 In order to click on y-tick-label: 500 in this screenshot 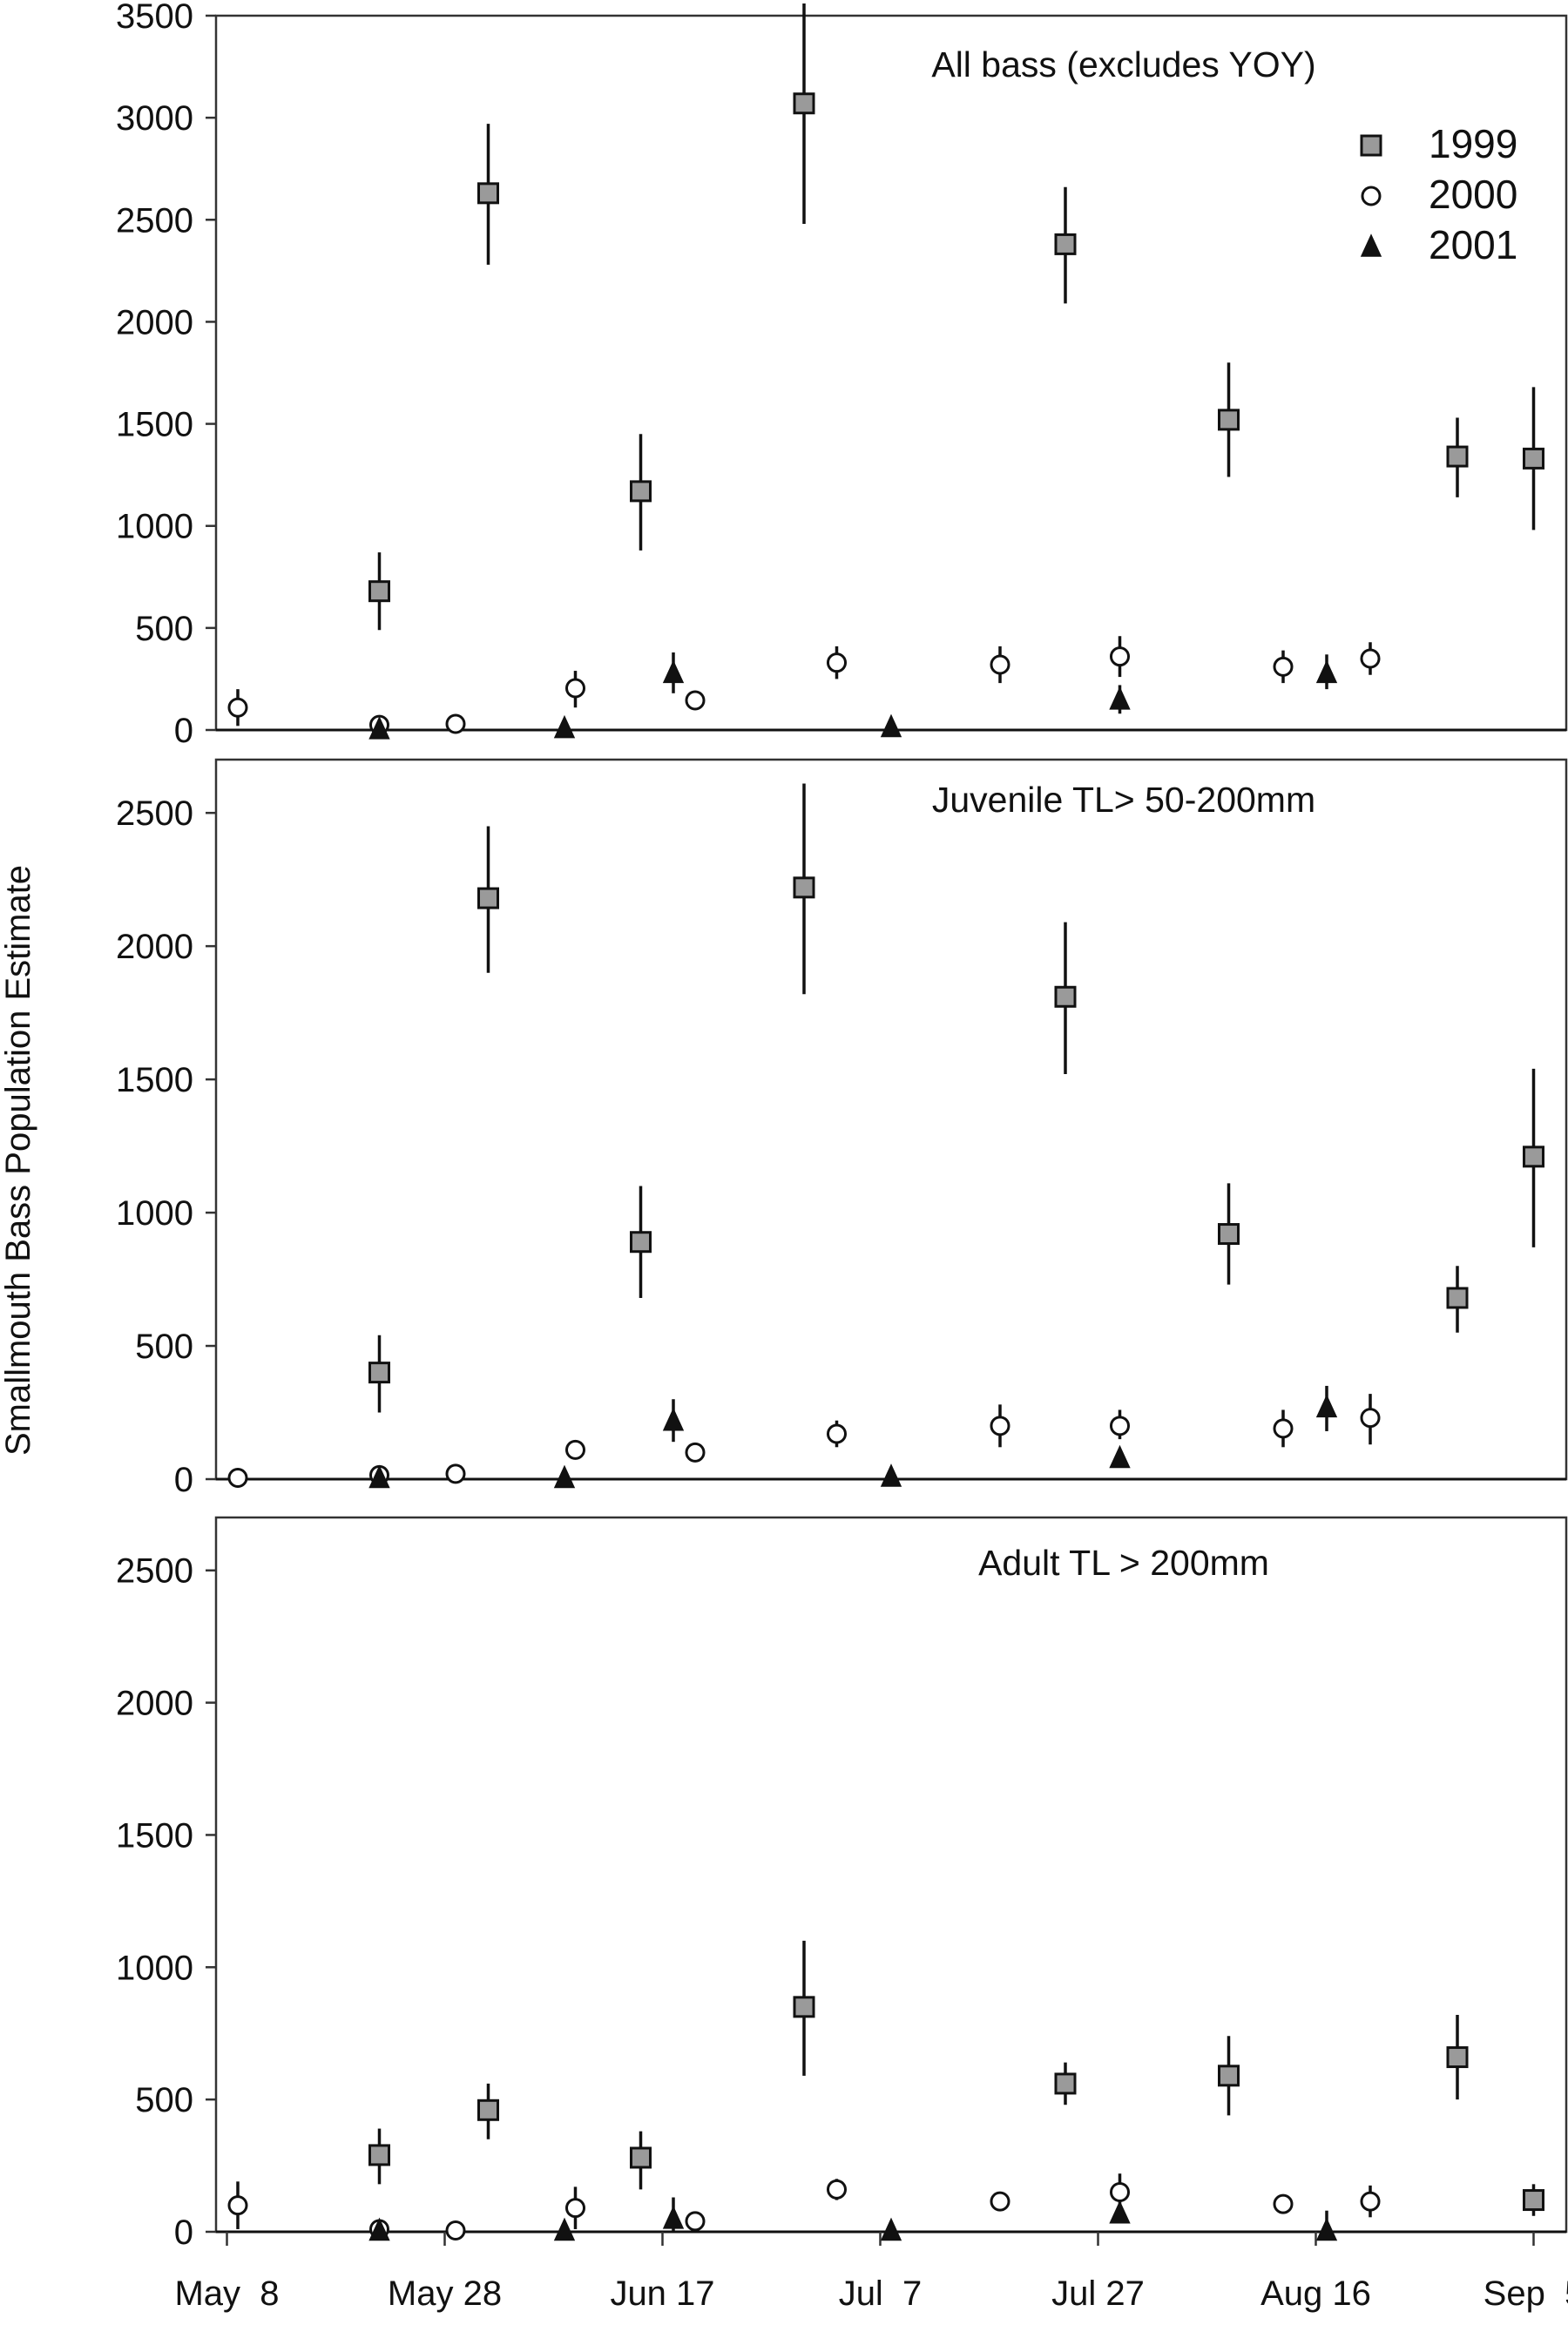, I will do `click(164, 1347)`.